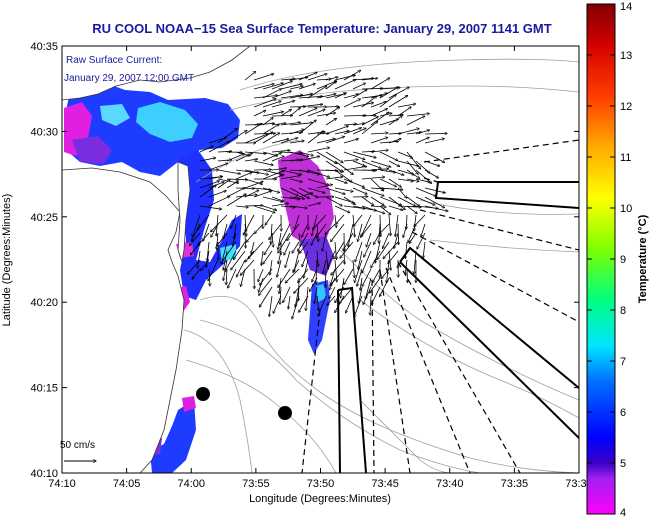 The width and height of the screenshot is (651, 519). Describe the element at coordinates (129, 78) in the screenshot. I see `current-label-line2: January 29, 2007 12:00 GMT` at that location.